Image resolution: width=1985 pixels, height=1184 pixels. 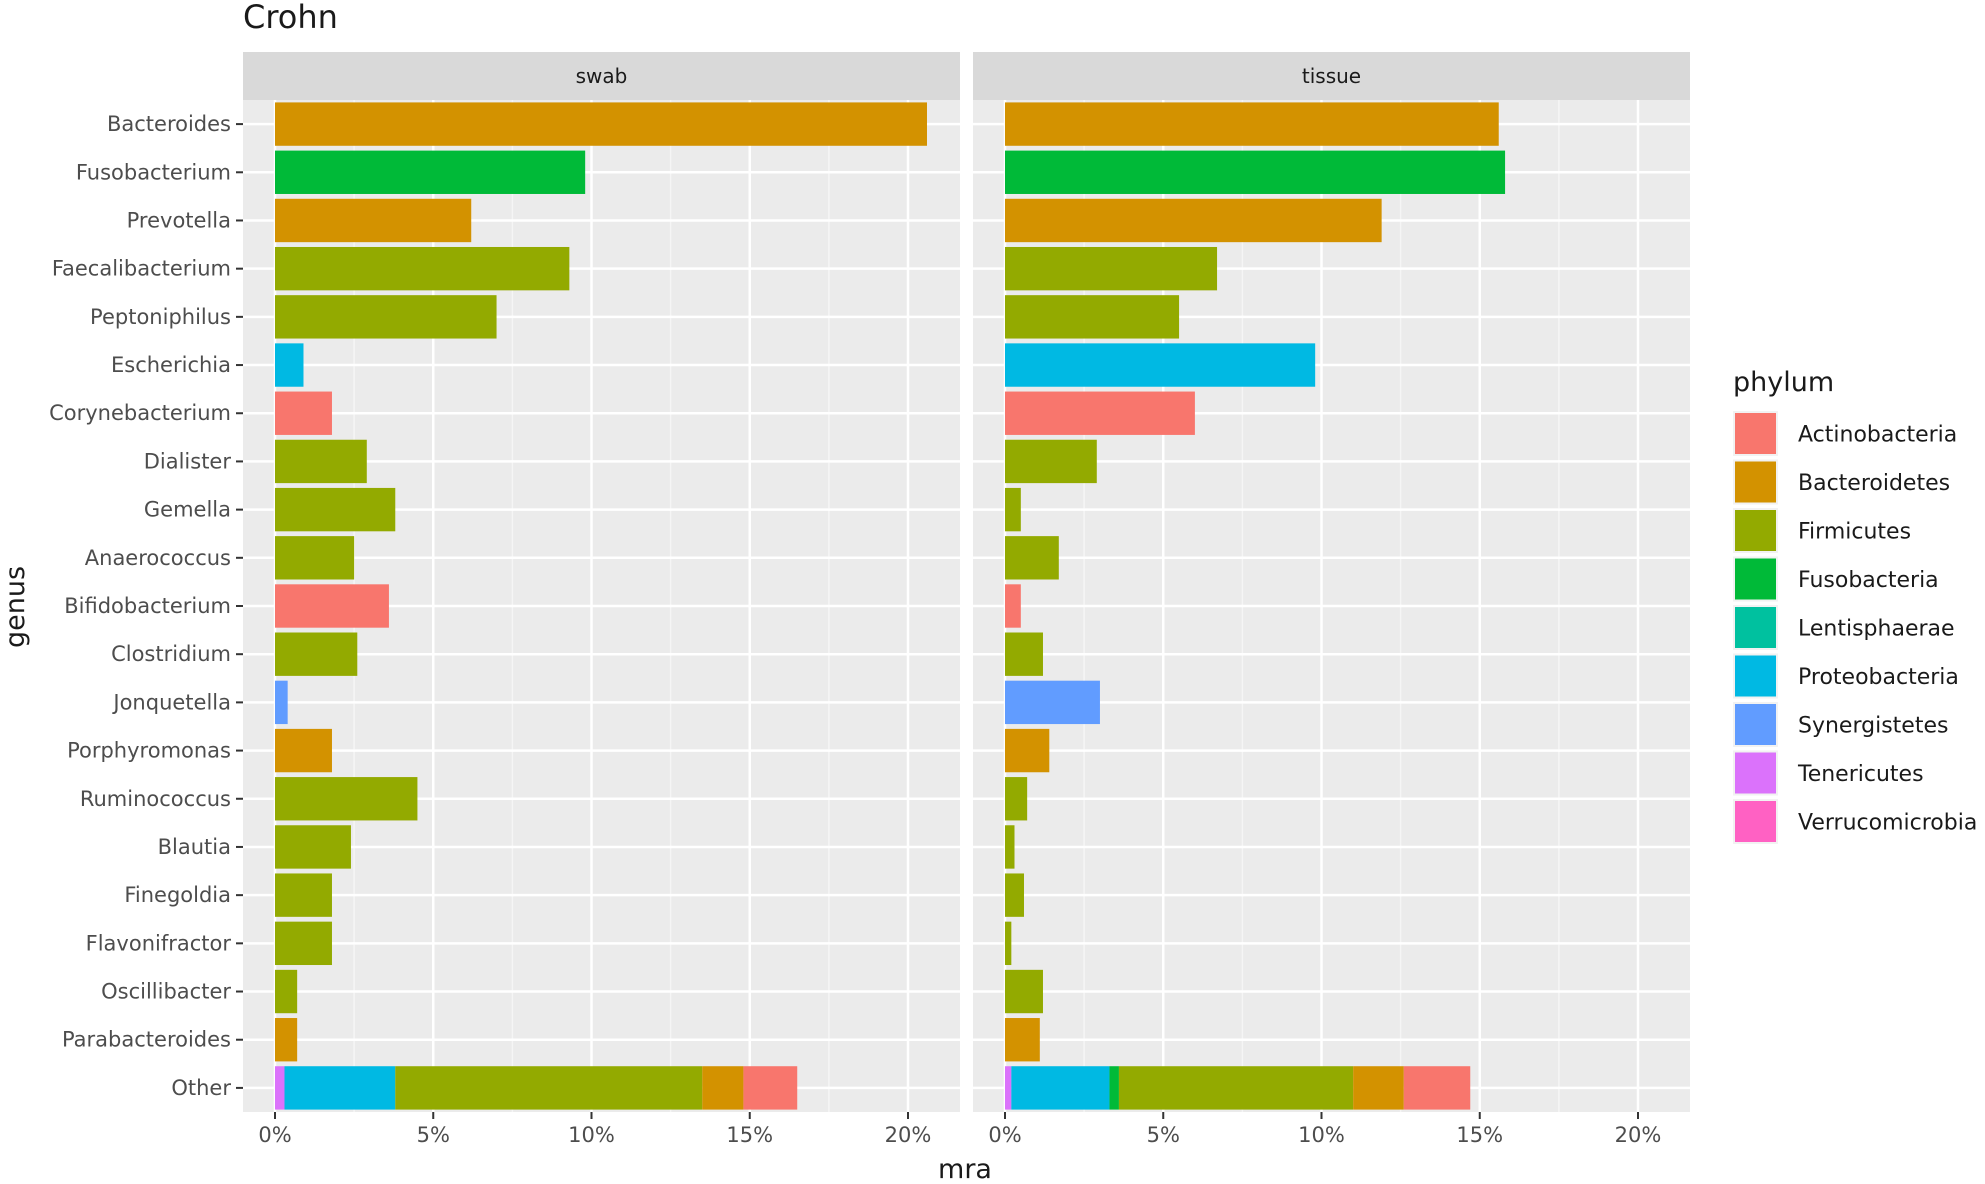 What do you see at coordinates (280, 1088) in the screenshot?
I see `bar-swab-Other-Tenericutes` at bounding box center [280, 1088].